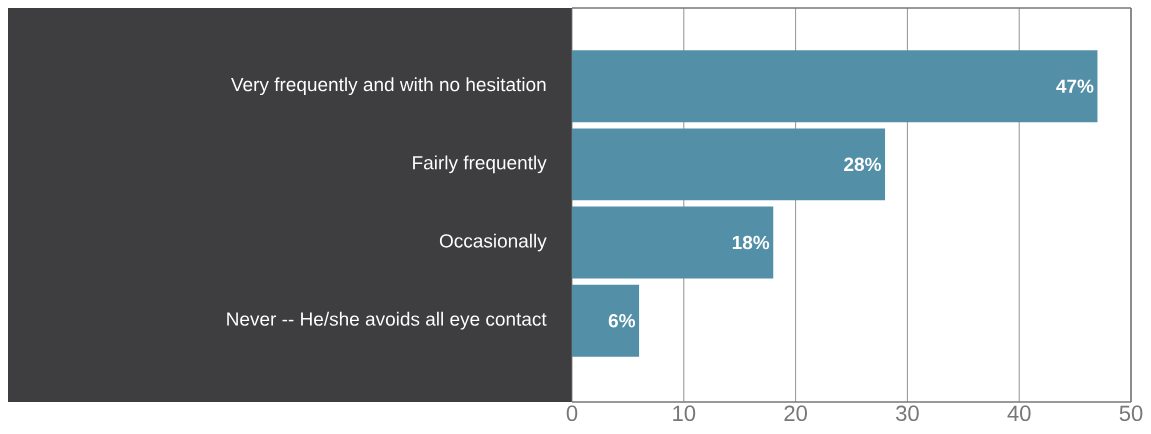 The width and height of the screenshot is (1151, 434). I want to click on x-tick-label: 50, so click(1131, 413).